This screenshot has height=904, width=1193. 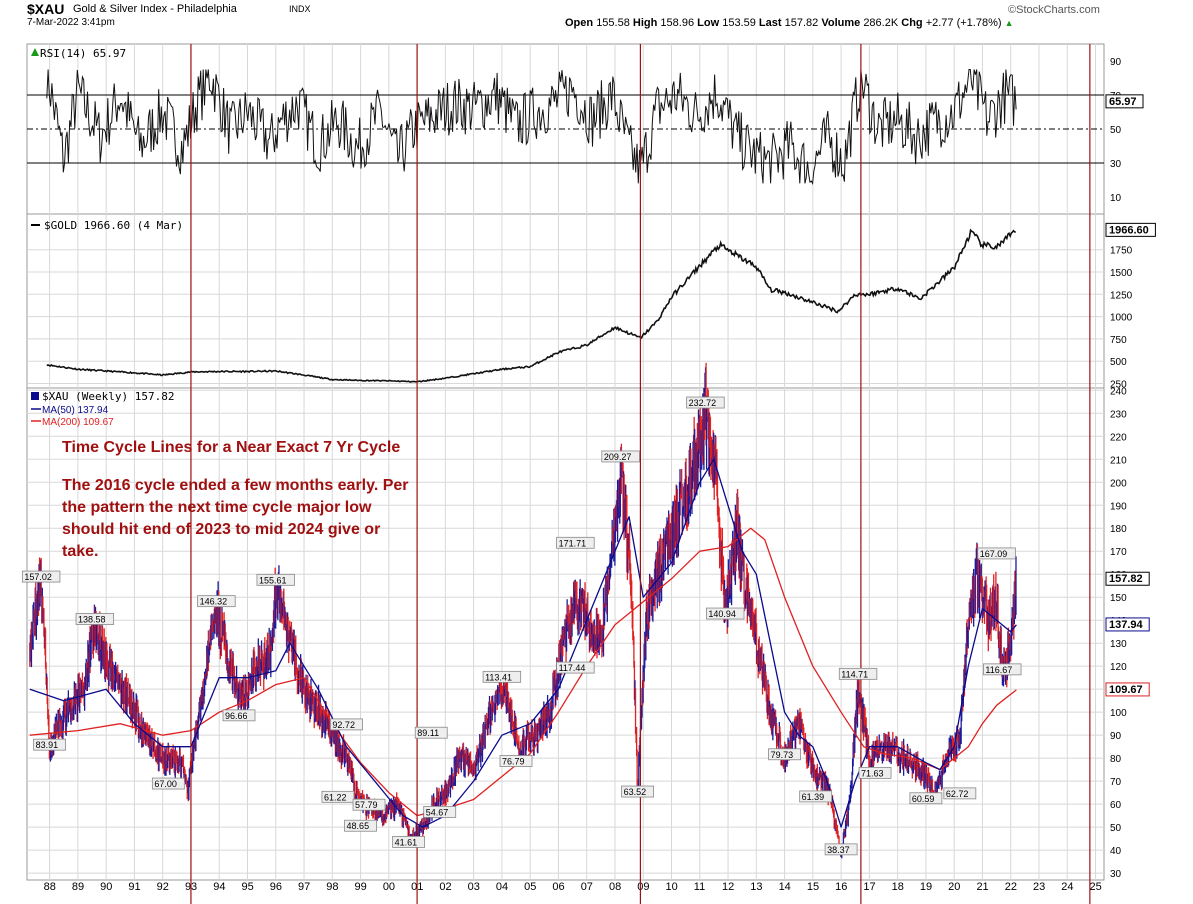 What do you see at coordinates (881, 23) in the screenshot?
I see `volume-value: 286.2K` at bounding box center [881, 23].